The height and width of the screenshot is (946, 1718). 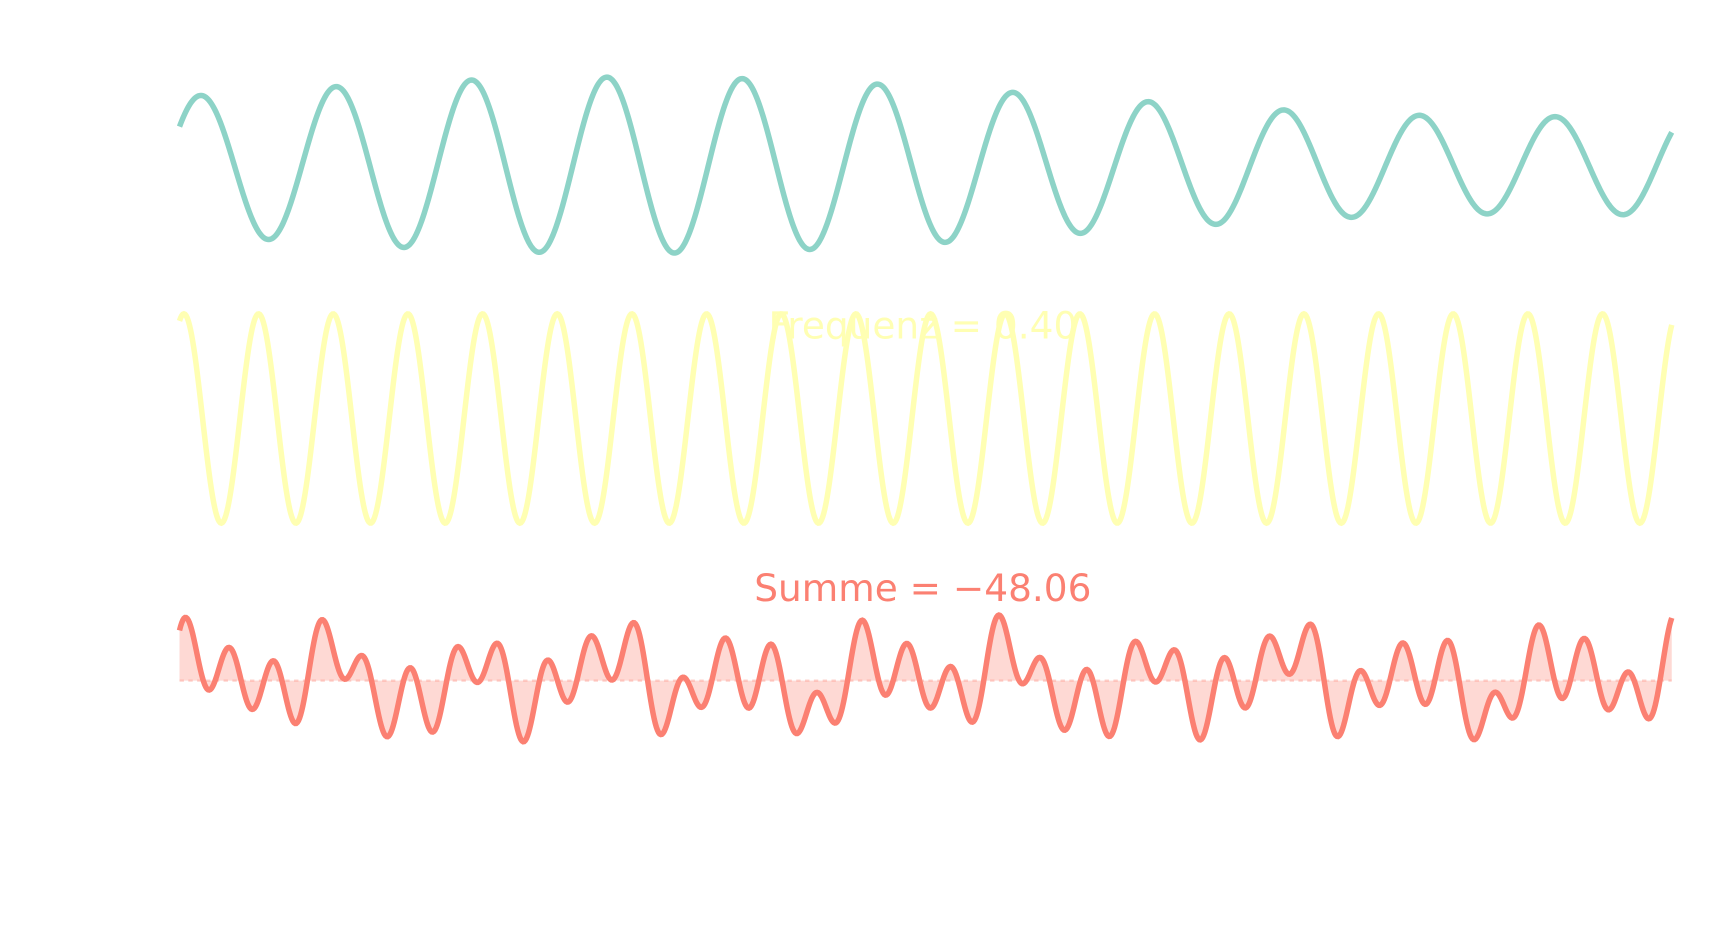 What do you see at coordinates (922, 588) in the screenshot?
I see `sum-label: Summe = −48.06` at bounding box center [922, 588].